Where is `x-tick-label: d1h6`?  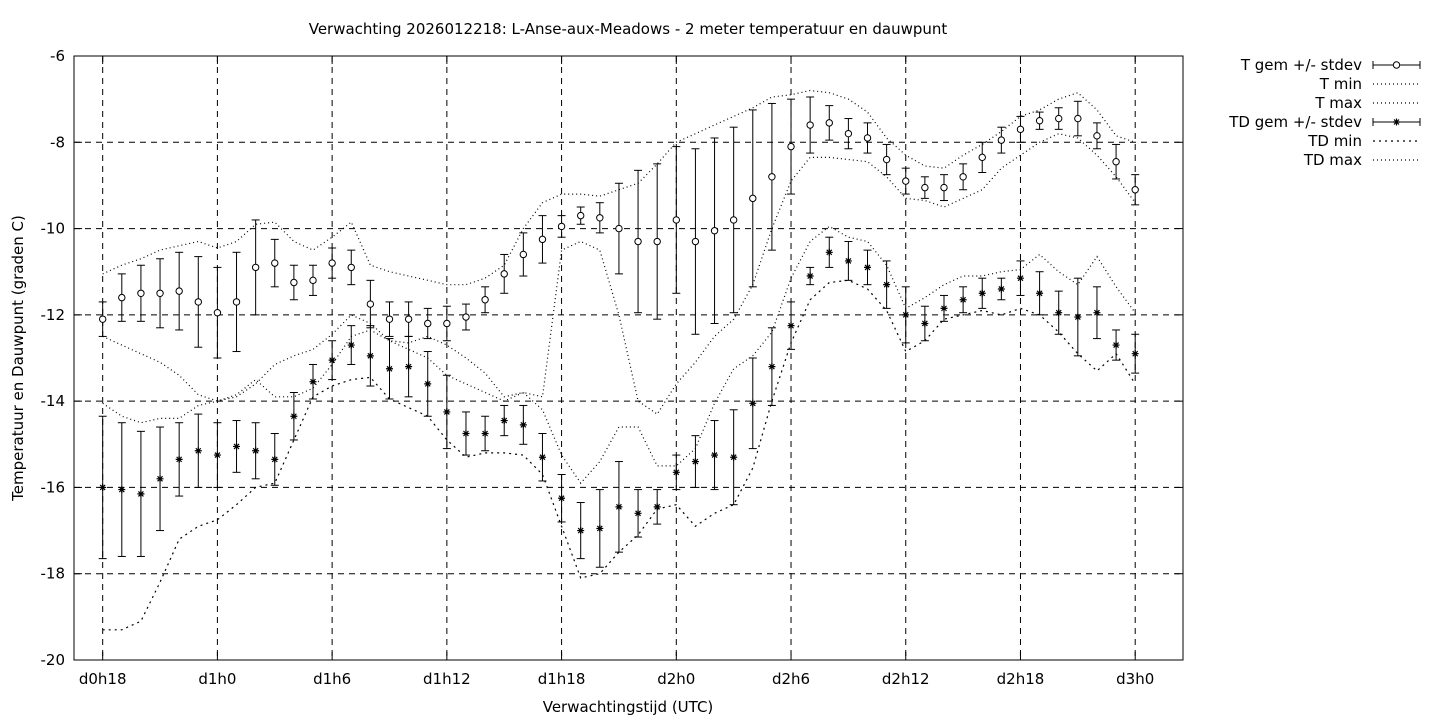 x-tick-label: d1h6 is located at coordinates (332, 679).